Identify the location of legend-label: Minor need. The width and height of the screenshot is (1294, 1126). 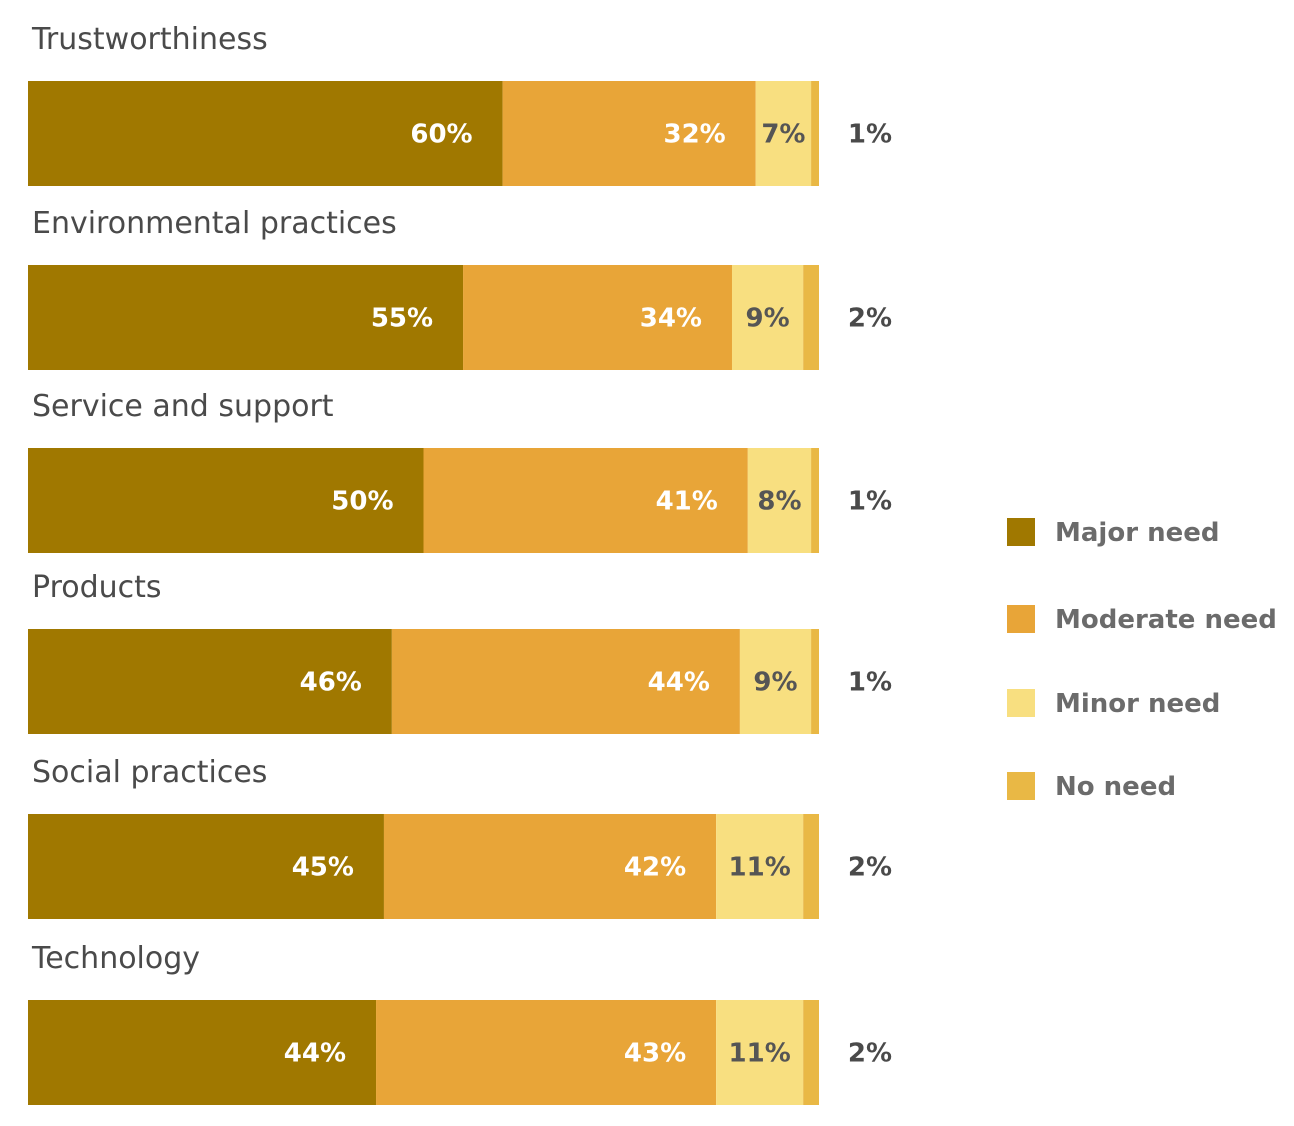
(1137, 704).